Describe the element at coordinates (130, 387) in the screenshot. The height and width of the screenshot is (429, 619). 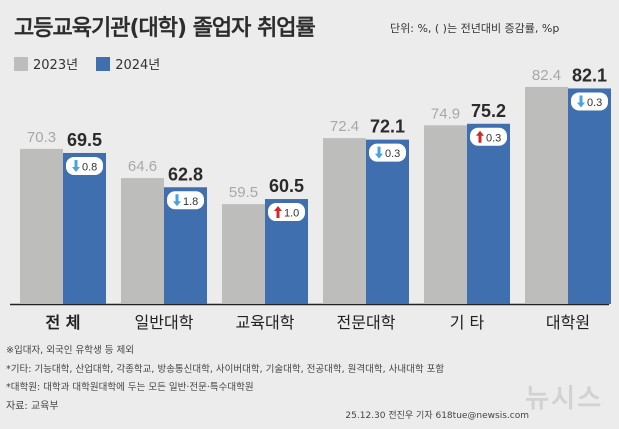
I see `footnote-graduate: *대학원: 대학과 대학원대학에 두는 모든 일반·전문·특수대학원` at that location.